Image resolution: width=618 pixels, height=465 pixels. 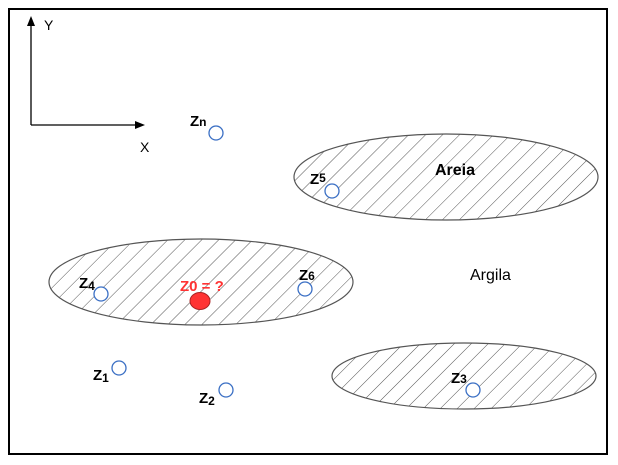 I want to click on axes: Y X, so click(x=88, y=85).